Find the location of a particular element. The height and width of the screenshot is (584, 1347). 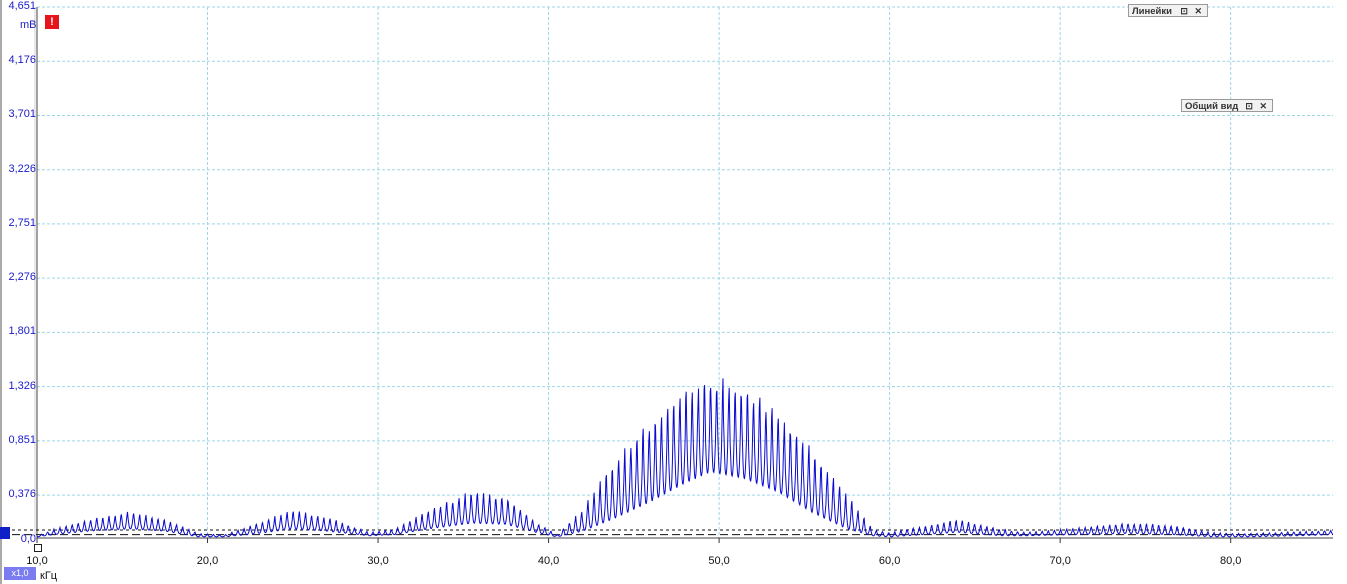

y-tick-label: 4,176 is located at coordinates (22, 60).